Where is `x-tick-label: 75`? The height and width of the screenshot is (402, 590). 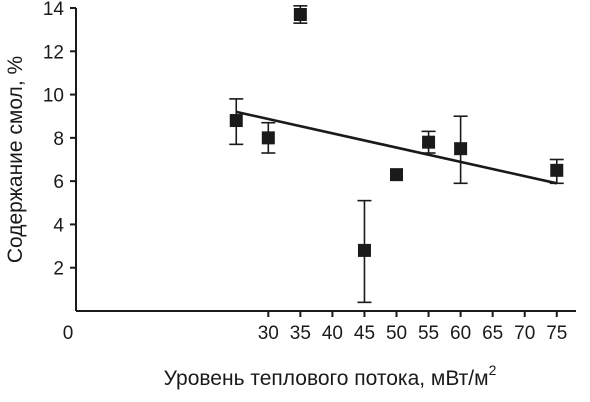 x-tick-label: 75 is located at coordinates (556, 333).